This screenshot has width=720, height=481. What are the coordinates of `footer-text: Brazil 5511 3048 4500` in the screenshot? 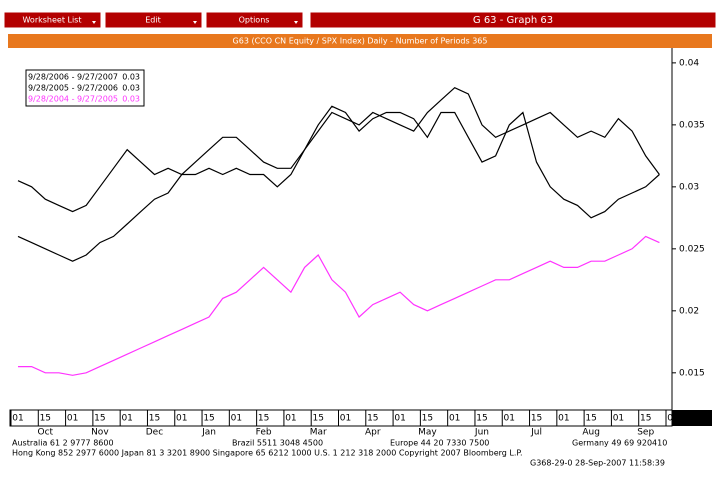 It's located at (277, 443).